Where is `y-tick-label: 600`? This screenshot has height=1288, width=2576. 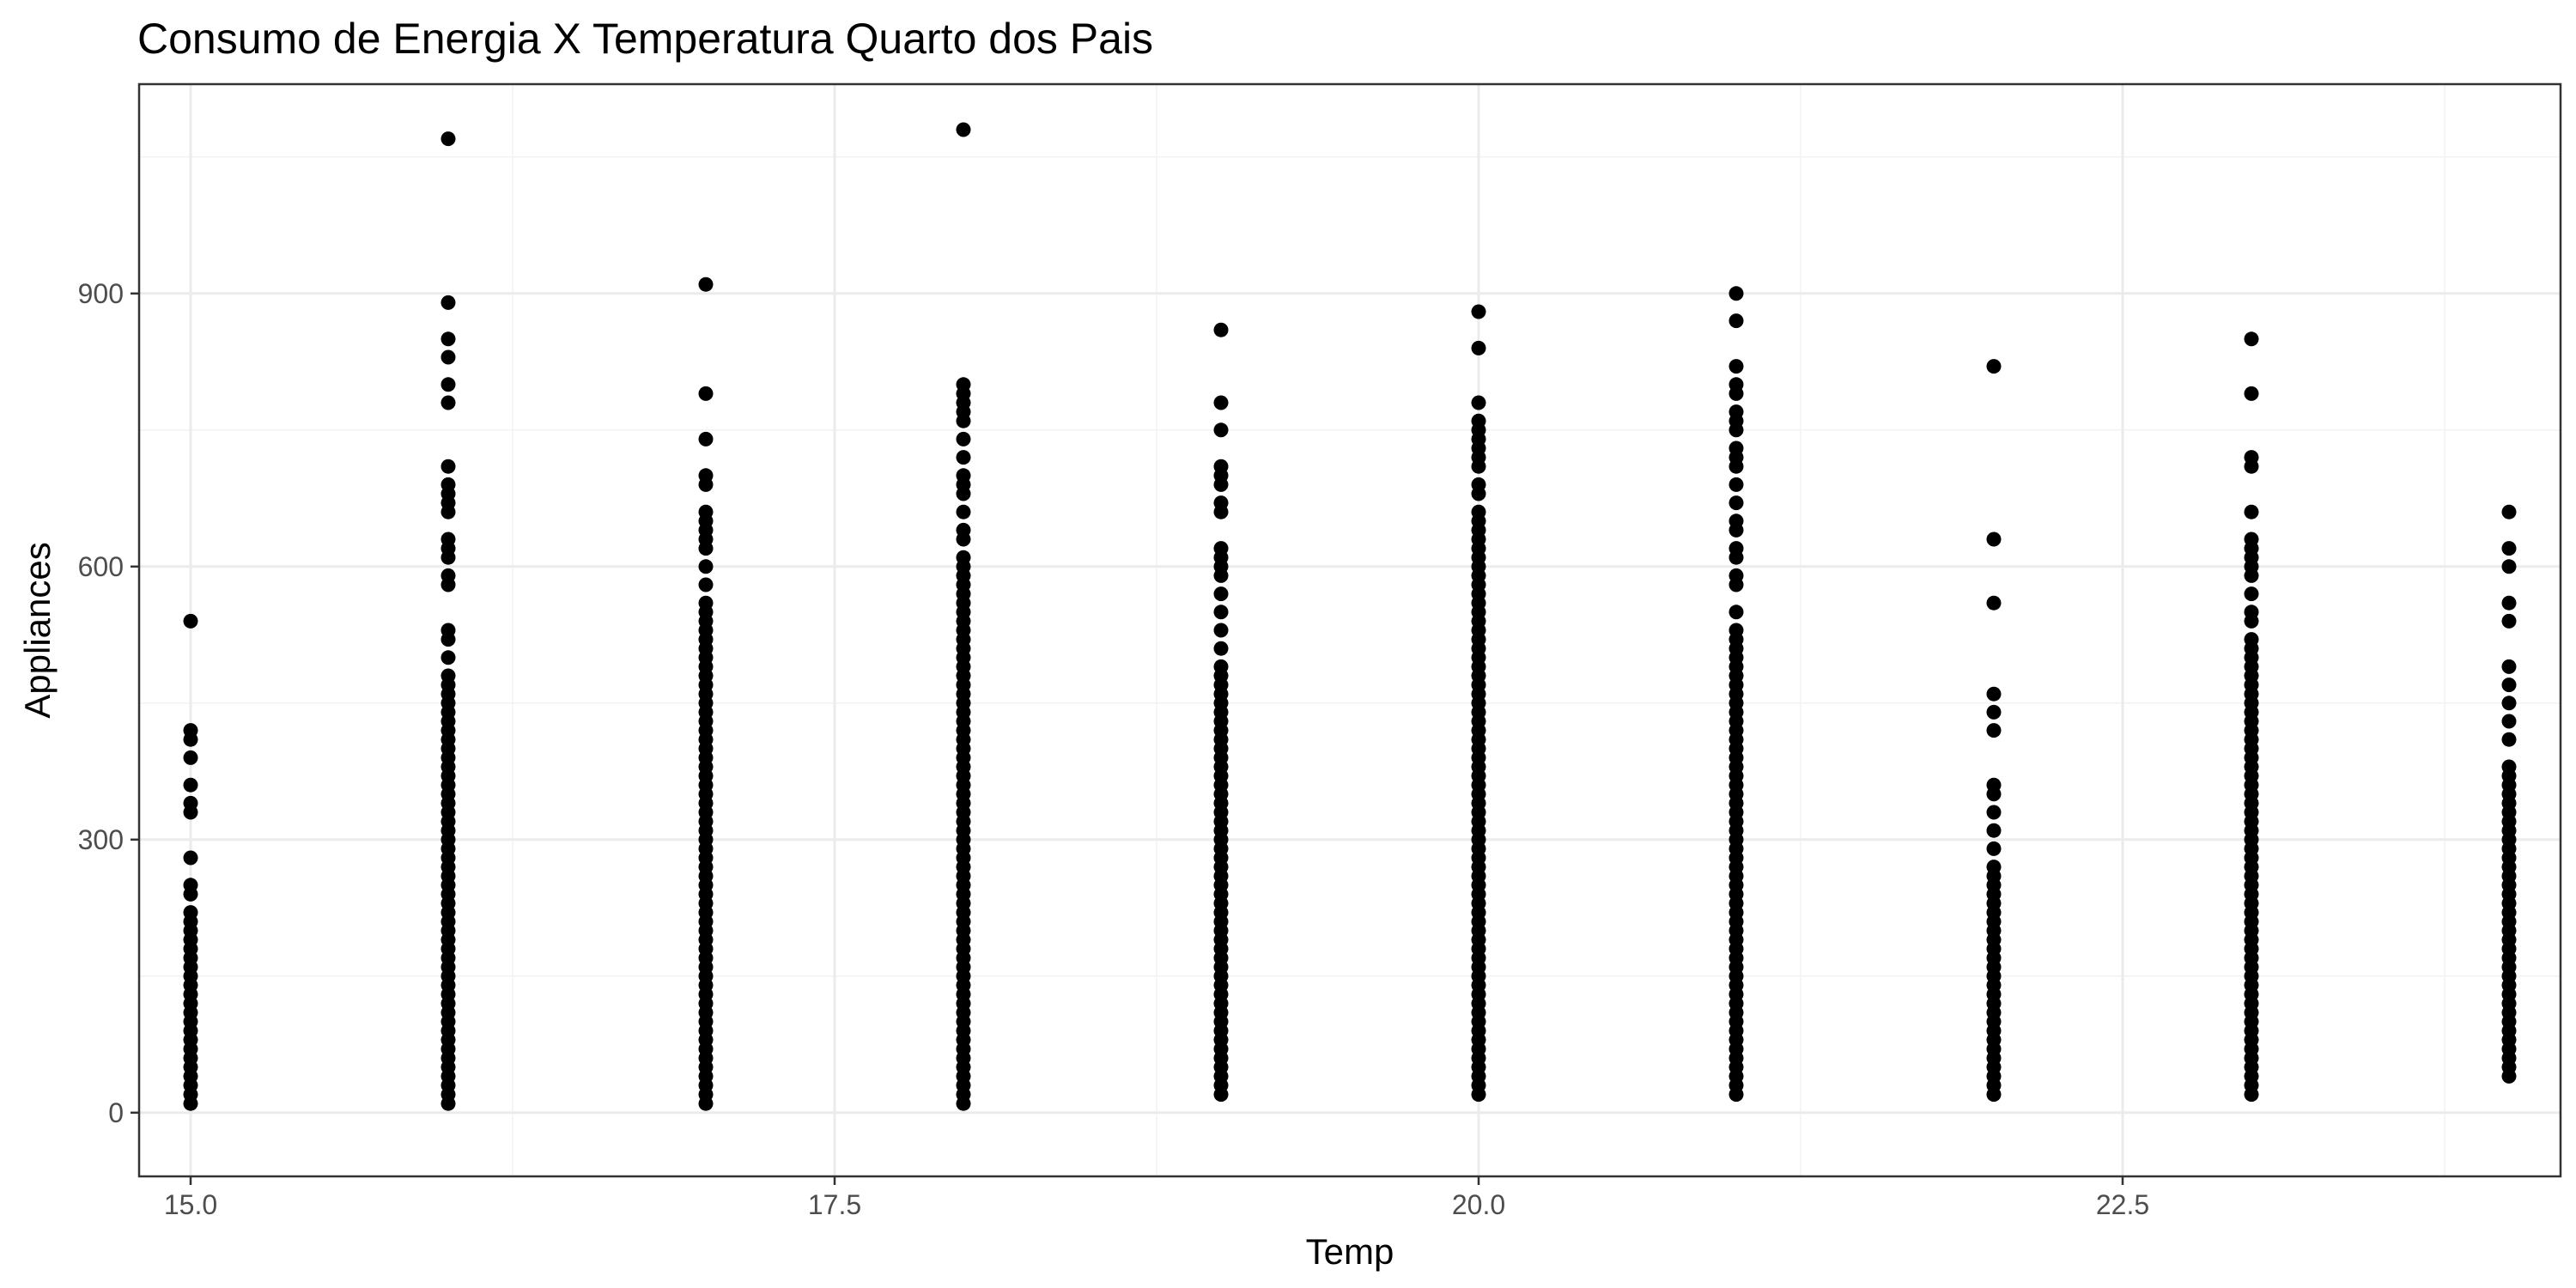 y-tick-label: 600 is located at coordinates (101, 566).